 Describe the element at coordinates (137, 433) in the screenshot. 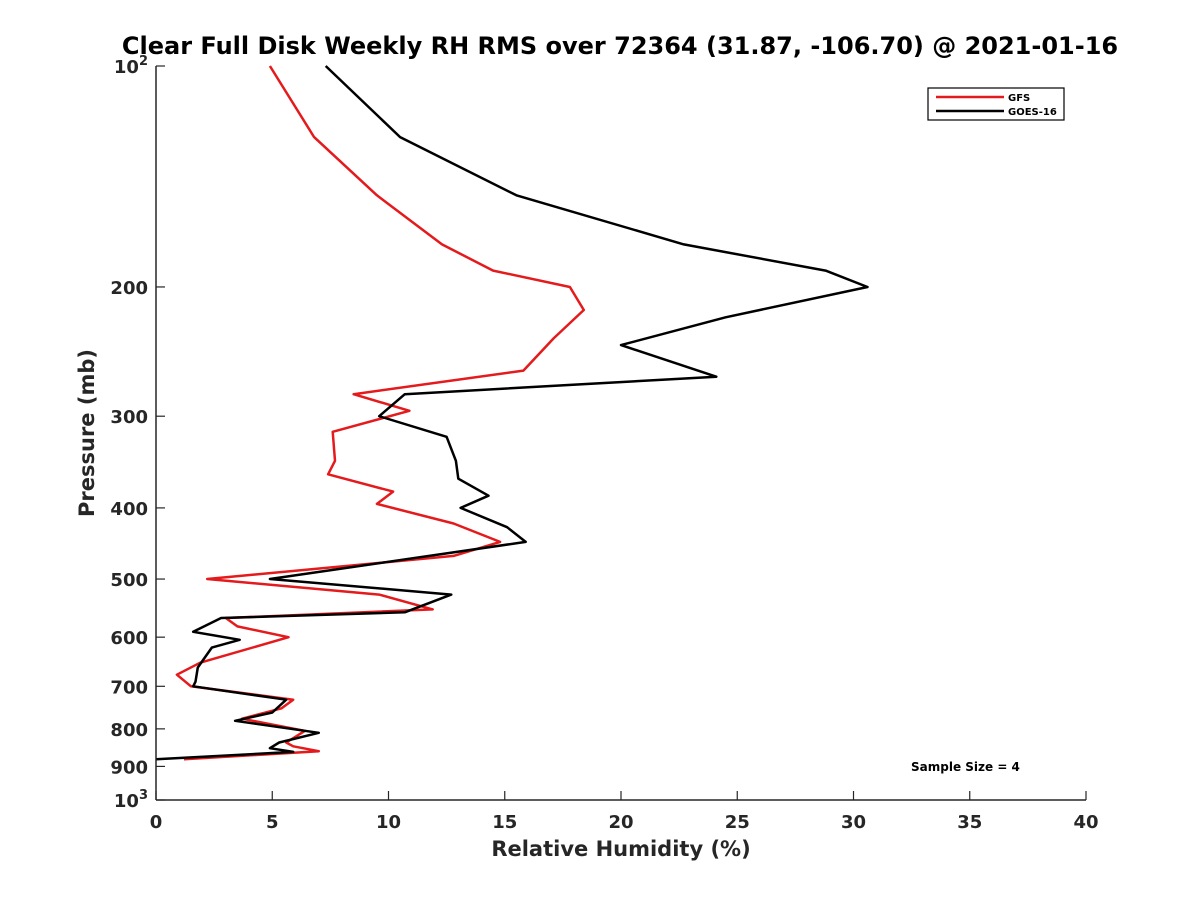

I see `y-axis-ticks: 10² 200 300 400 500 600 700 800 900 10³` at that location.